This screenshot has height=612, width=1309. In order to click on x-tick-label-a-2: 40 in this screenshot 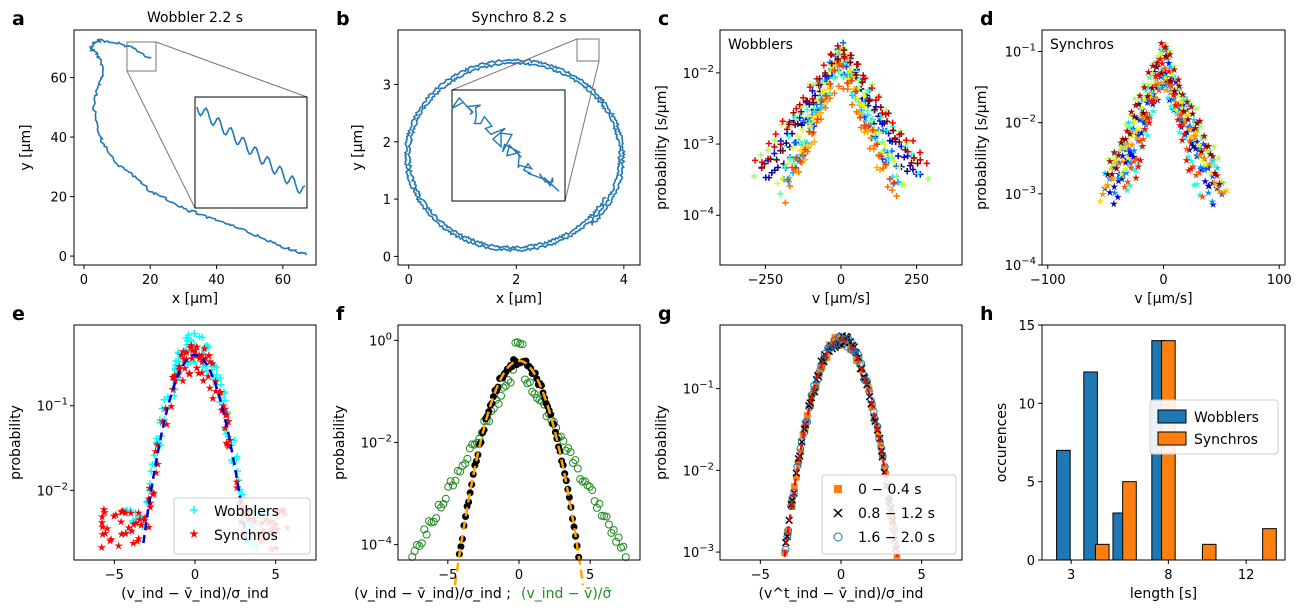, I will do `click(216, 280)`.